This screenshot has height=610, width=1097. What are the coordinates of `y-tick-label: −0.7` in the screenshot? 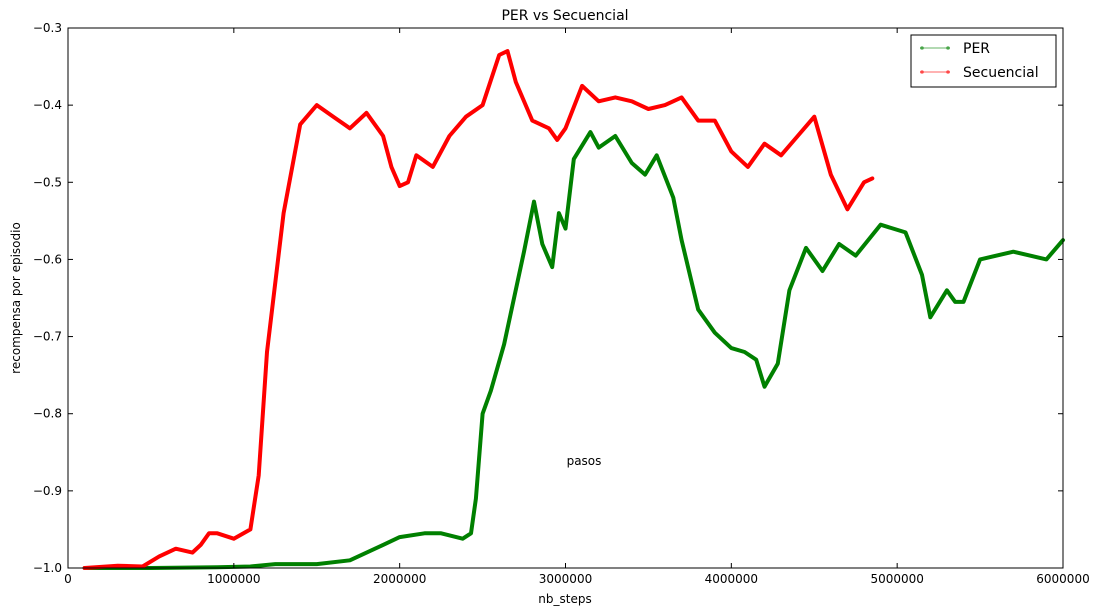 It's located at (47, 337).